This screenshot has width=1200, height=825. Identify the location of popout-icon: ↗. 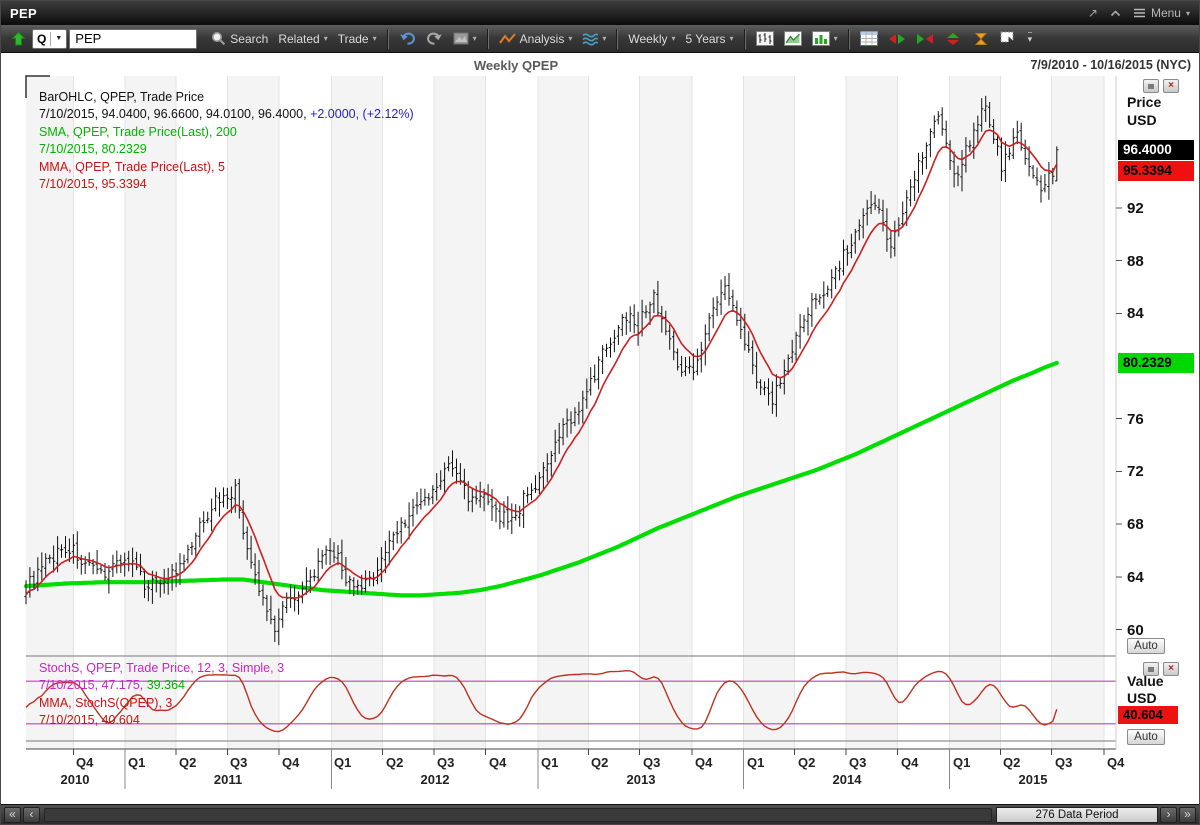
(1092, 13).